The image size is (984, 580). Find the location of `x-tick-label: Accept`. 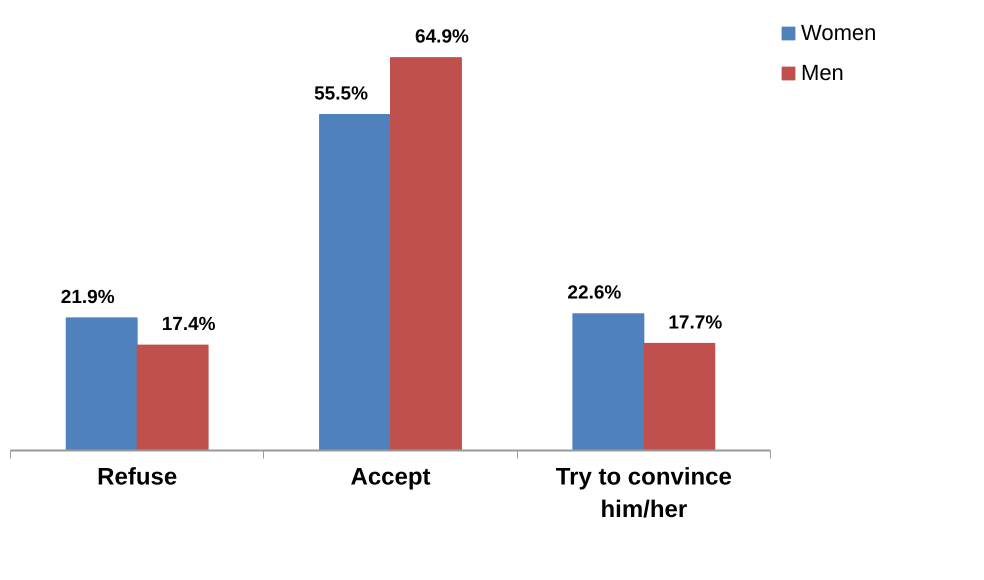

x-tick-label: Accept is located at coordinates (390, 477).